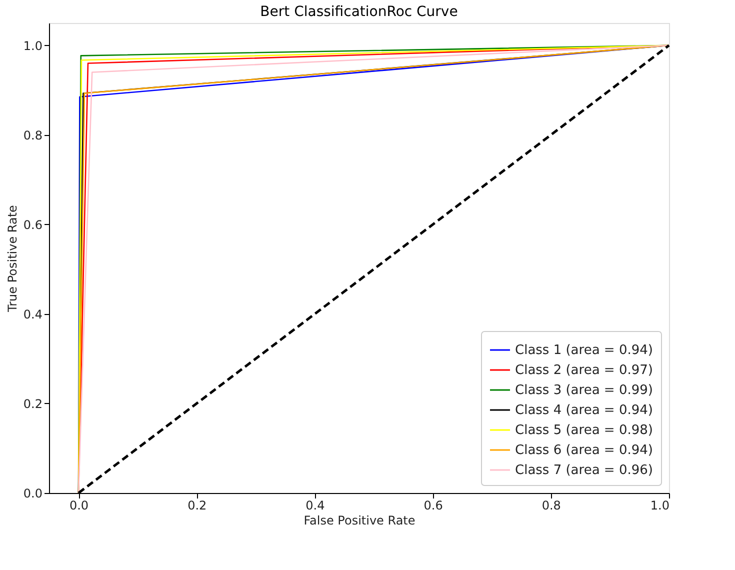 Image resolution: width=735 pixels, height=570 pixels. I want to click on y-tick-label: 0.0, so click(32, 493).